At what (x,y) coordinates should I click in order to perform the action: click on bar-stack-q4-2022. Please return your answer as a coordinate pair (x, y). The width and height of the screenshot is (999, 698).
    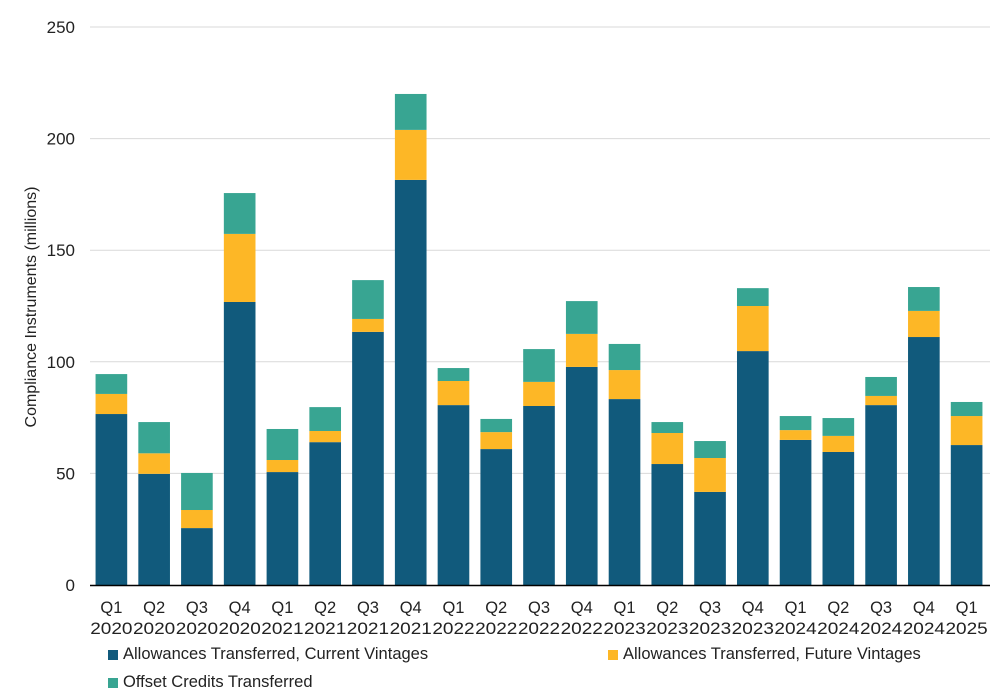
    Looking at the image, I should click on (581, 443).